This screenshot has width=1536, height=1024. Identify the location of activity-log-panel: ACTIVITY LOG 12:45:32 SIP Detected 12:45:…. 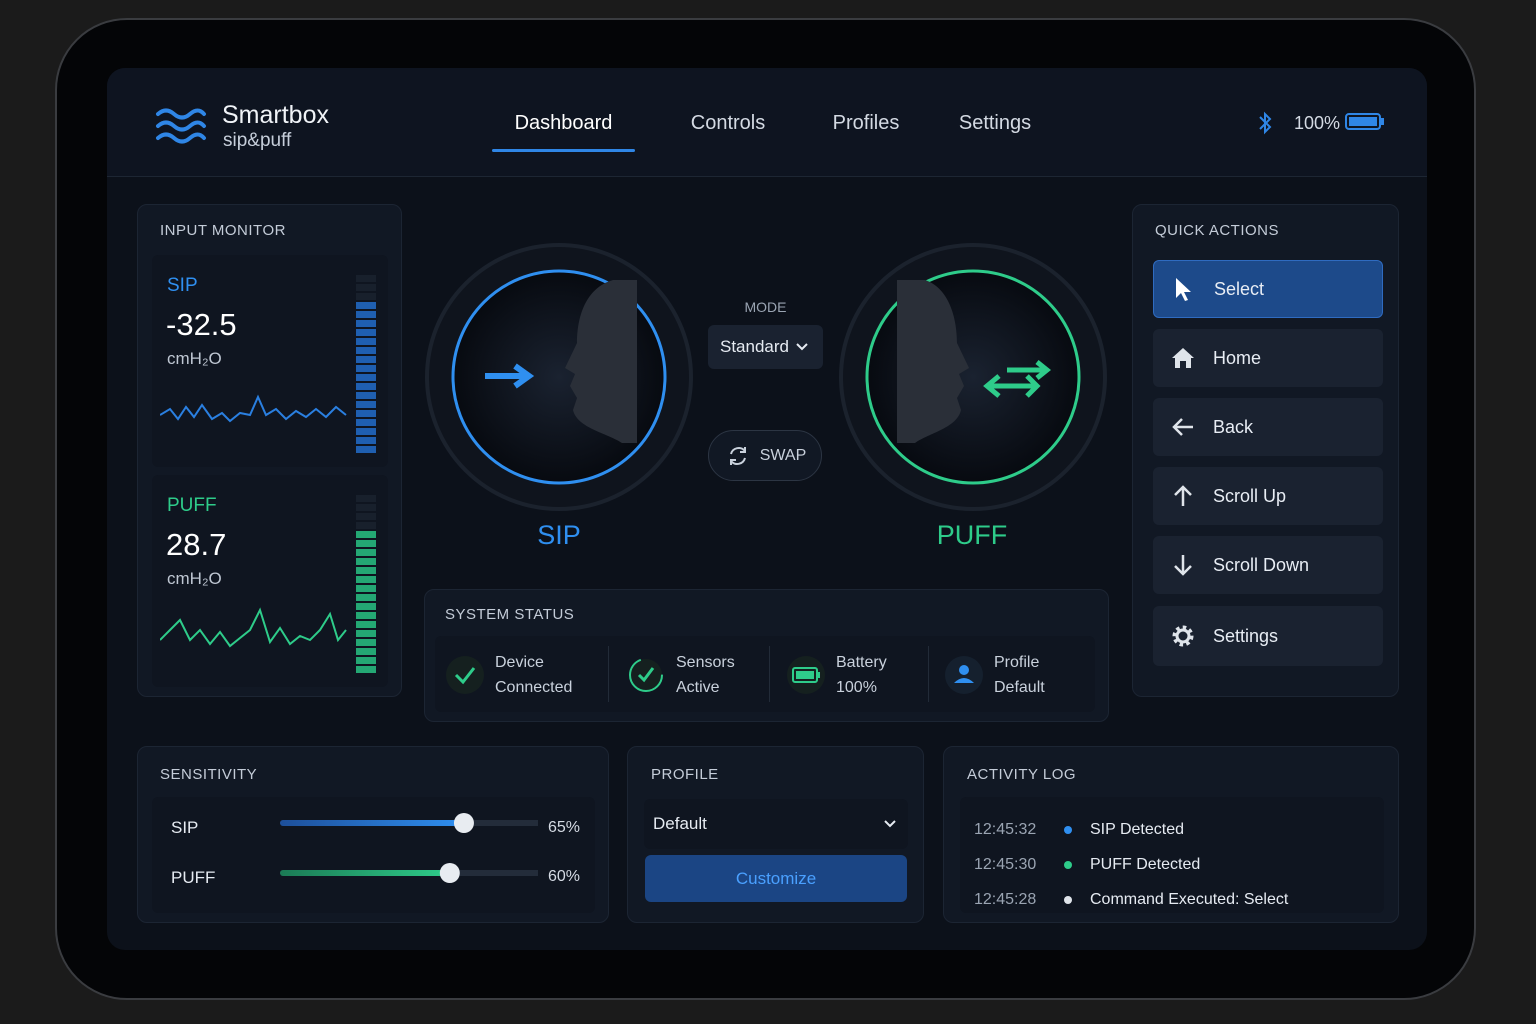
(1171, 834).